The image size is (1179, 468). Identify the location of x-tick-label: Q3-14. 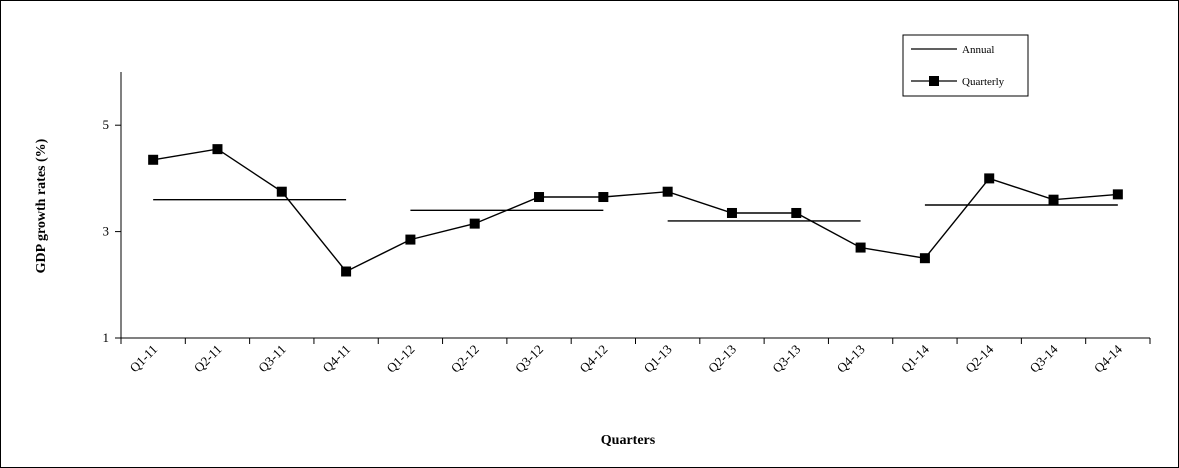
(1044, 358).